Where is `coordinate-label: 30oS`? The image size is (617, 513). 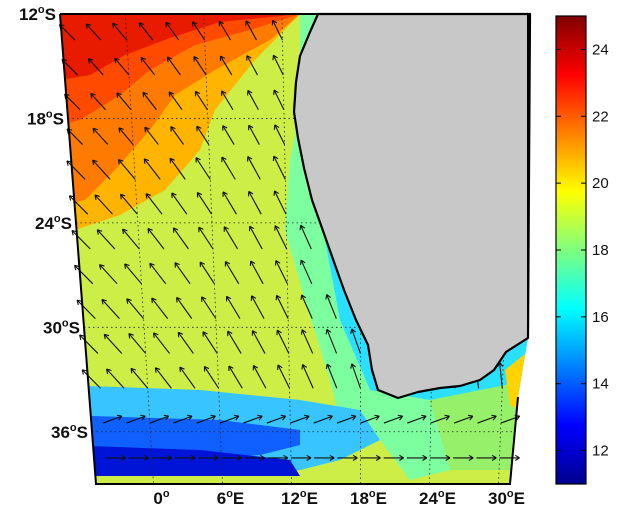 coordinate-label: 30oS is located at coordinates (61, 327).